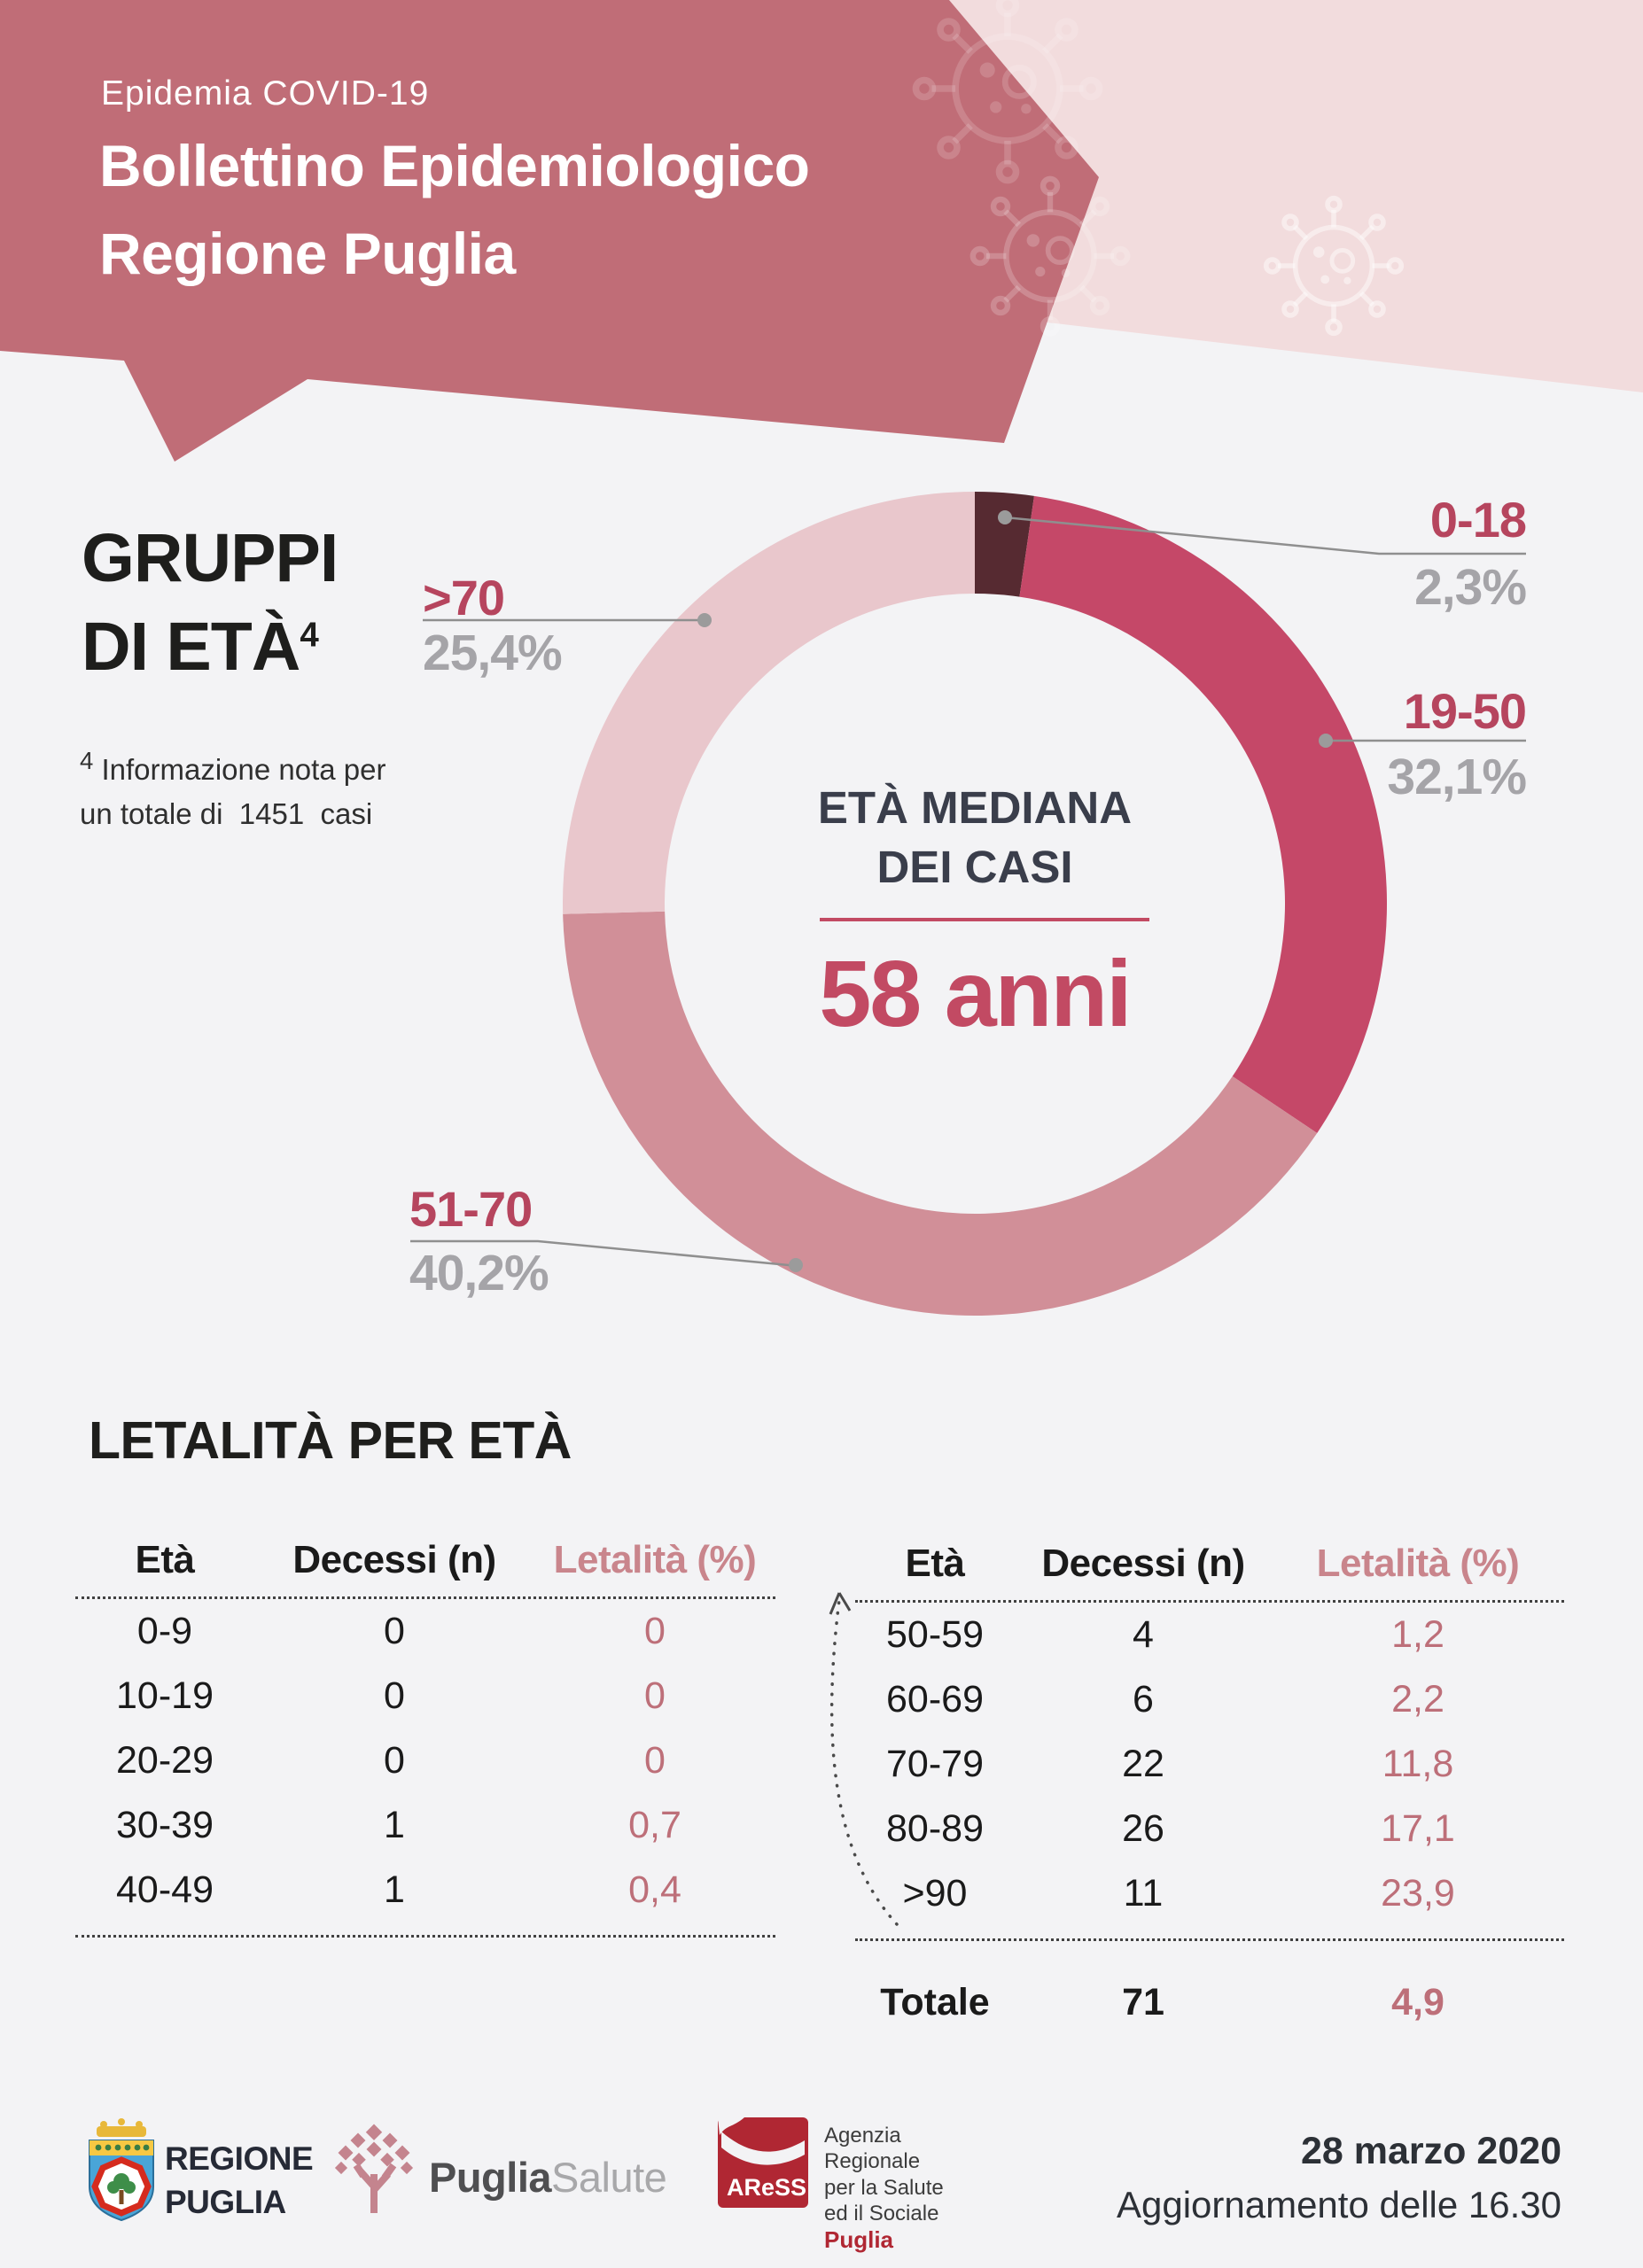  Describe the element at coordinates (330, 1440) in the screenshot. I see `letality-section-title: LETALITÀ PER ETÀ` at that location.